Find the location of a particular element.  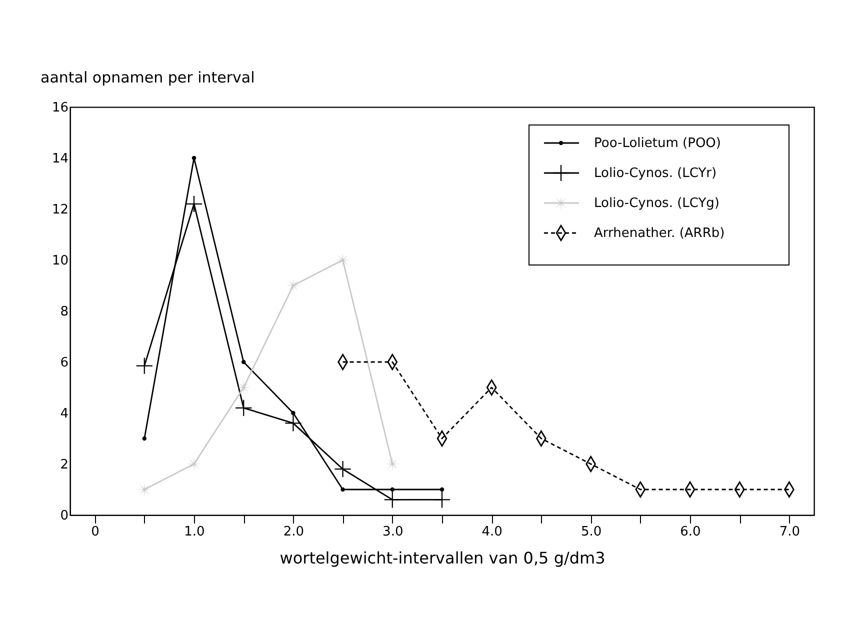

y-tick-label: 6 is located at coordinates (64, 363).